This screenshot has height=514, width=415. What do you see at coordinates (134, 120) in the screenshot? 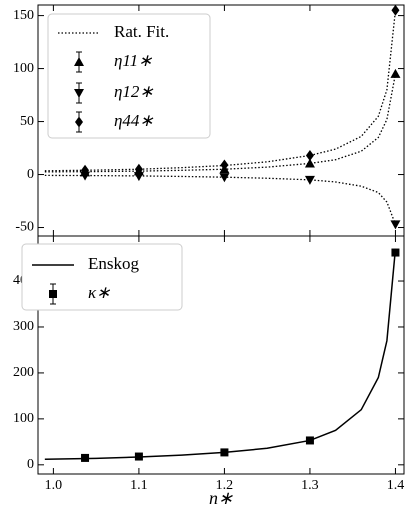
I see `legend-label: η44∗` at bounding box center [134, 120].